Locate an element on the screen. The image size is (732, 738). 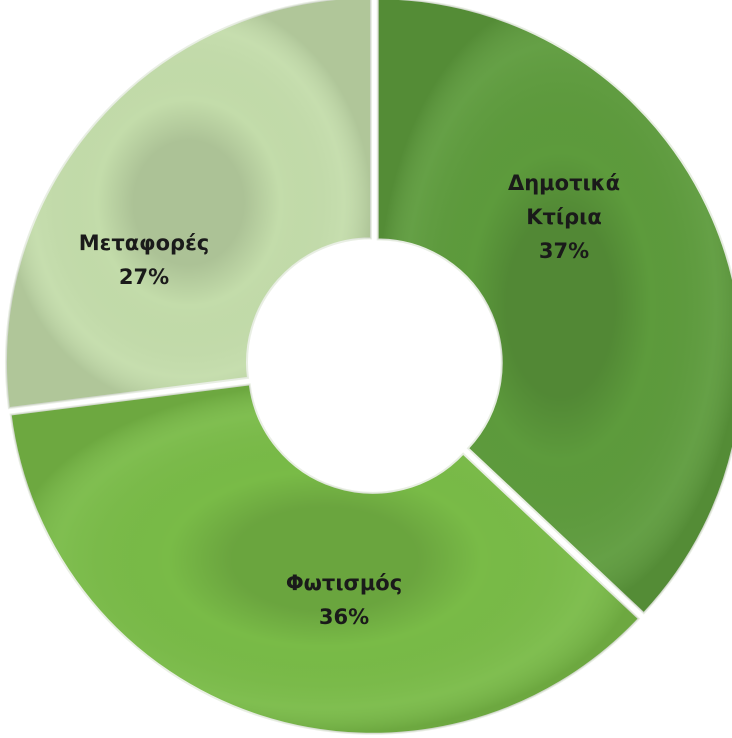
slice-label: Μεταφορές 27% is located at coordinates (144, 260).